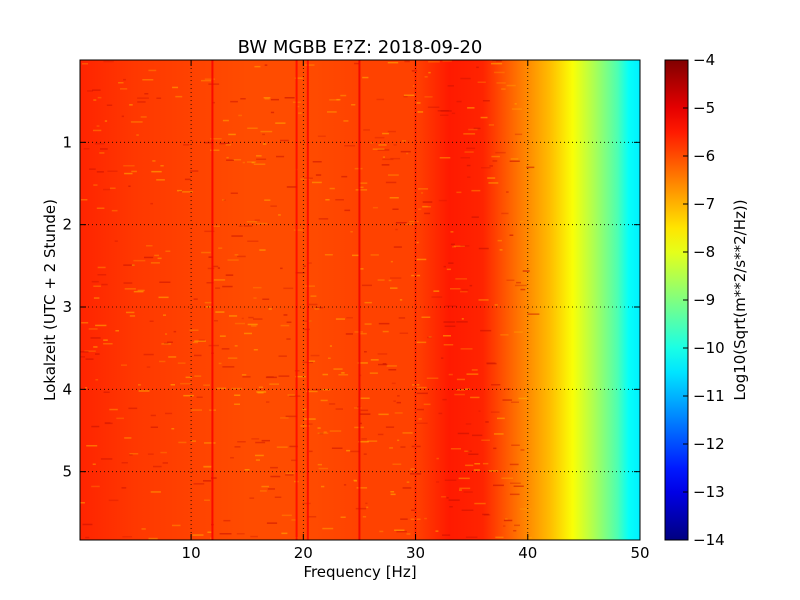 The image size is (800, 600). What do you see at coordinates (704, 300) in the screenshot?
I see `colorbar-tick-label: −9` at bounding box center [704, 300].